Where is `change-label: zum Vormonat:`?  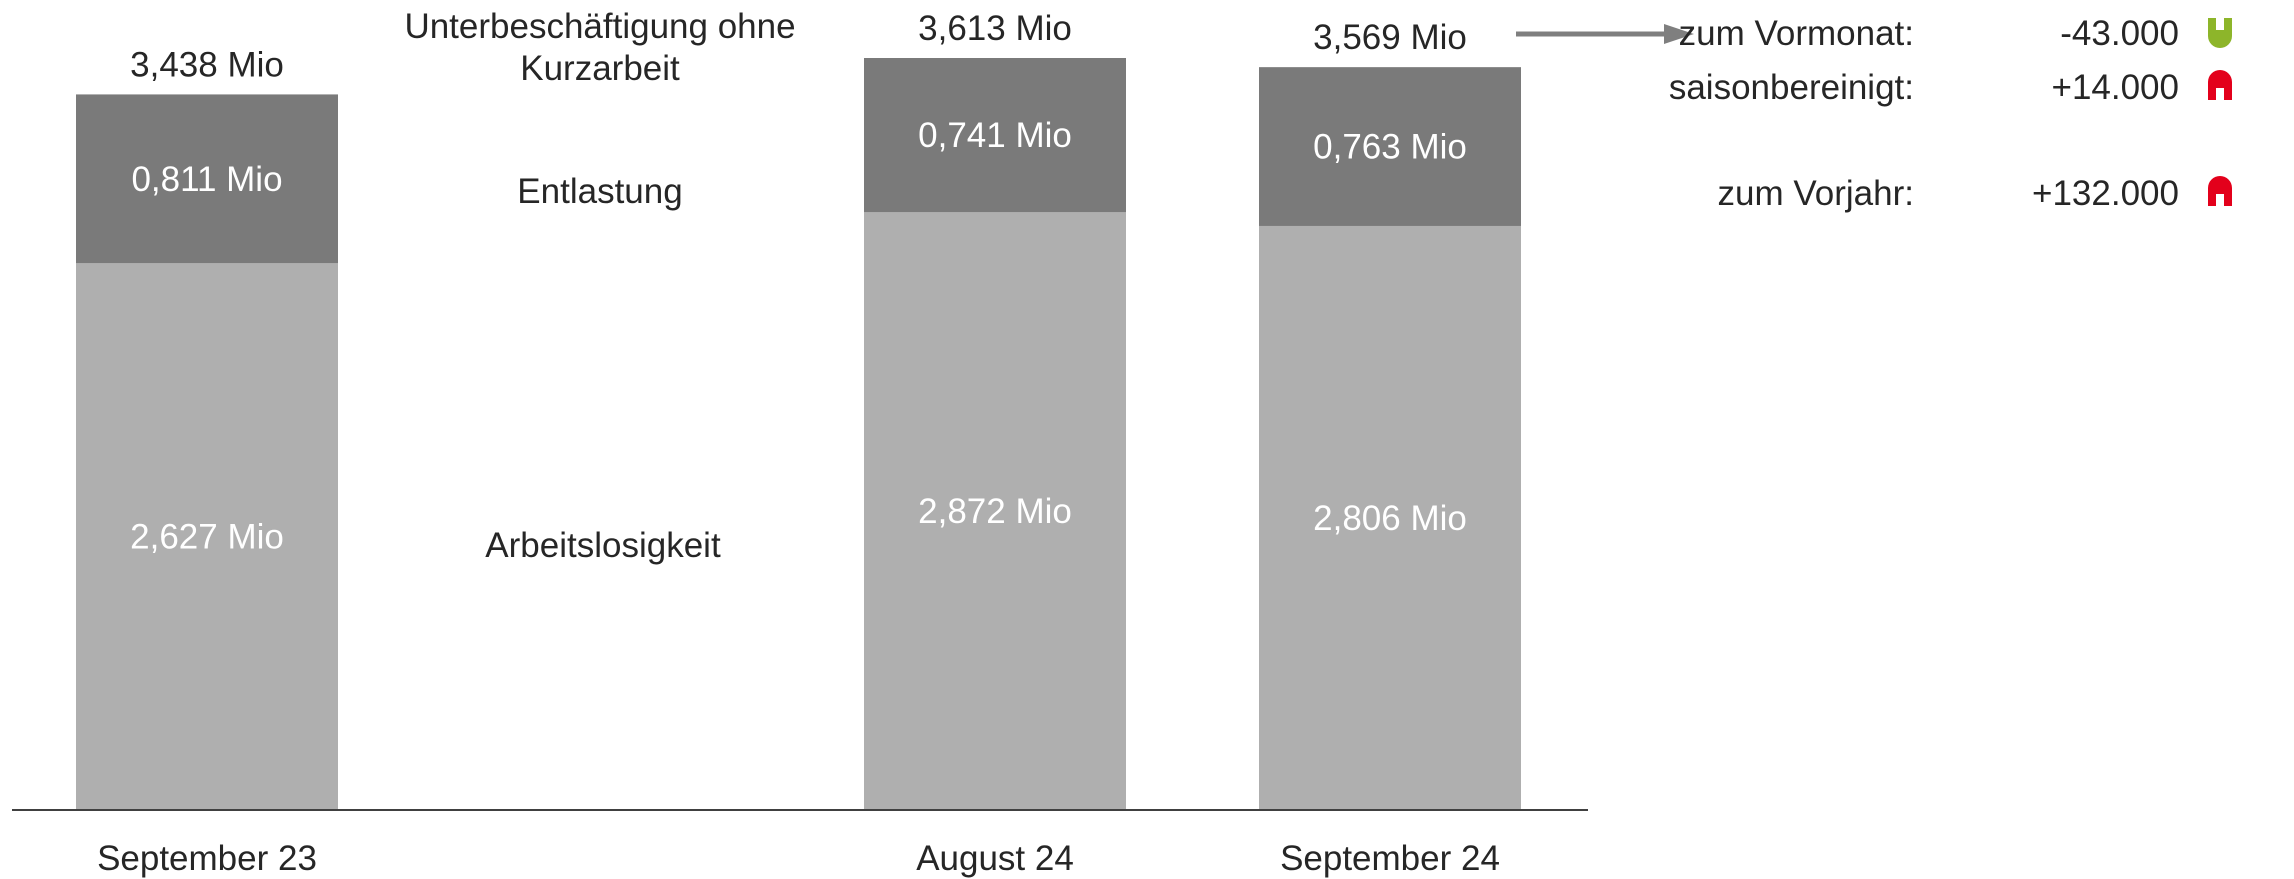
change-label: zum Vormonat: is located at coordinates (1796, 33).